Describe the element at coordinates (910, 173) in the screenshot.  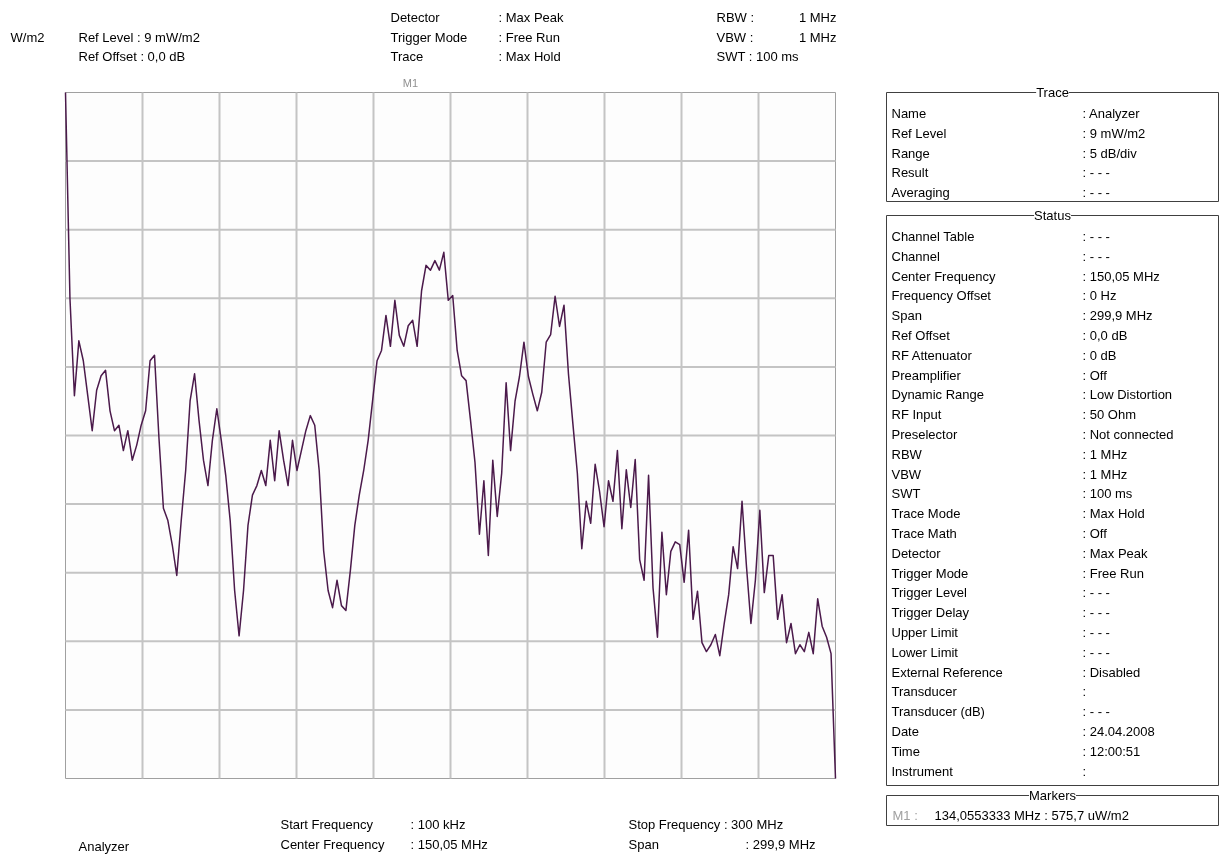
I see `text: Result` at that location.